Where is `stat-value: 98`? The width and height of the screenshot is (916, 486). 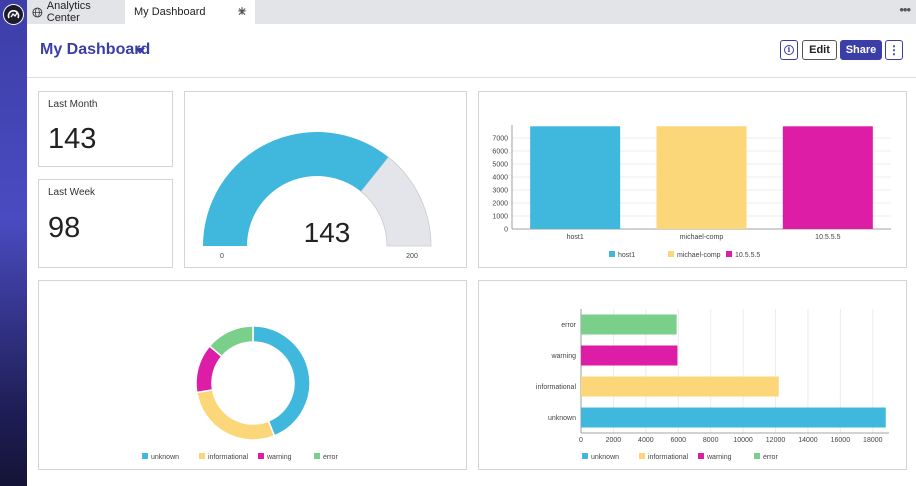
stat-value: 98 is located at coordinates (64, 228).